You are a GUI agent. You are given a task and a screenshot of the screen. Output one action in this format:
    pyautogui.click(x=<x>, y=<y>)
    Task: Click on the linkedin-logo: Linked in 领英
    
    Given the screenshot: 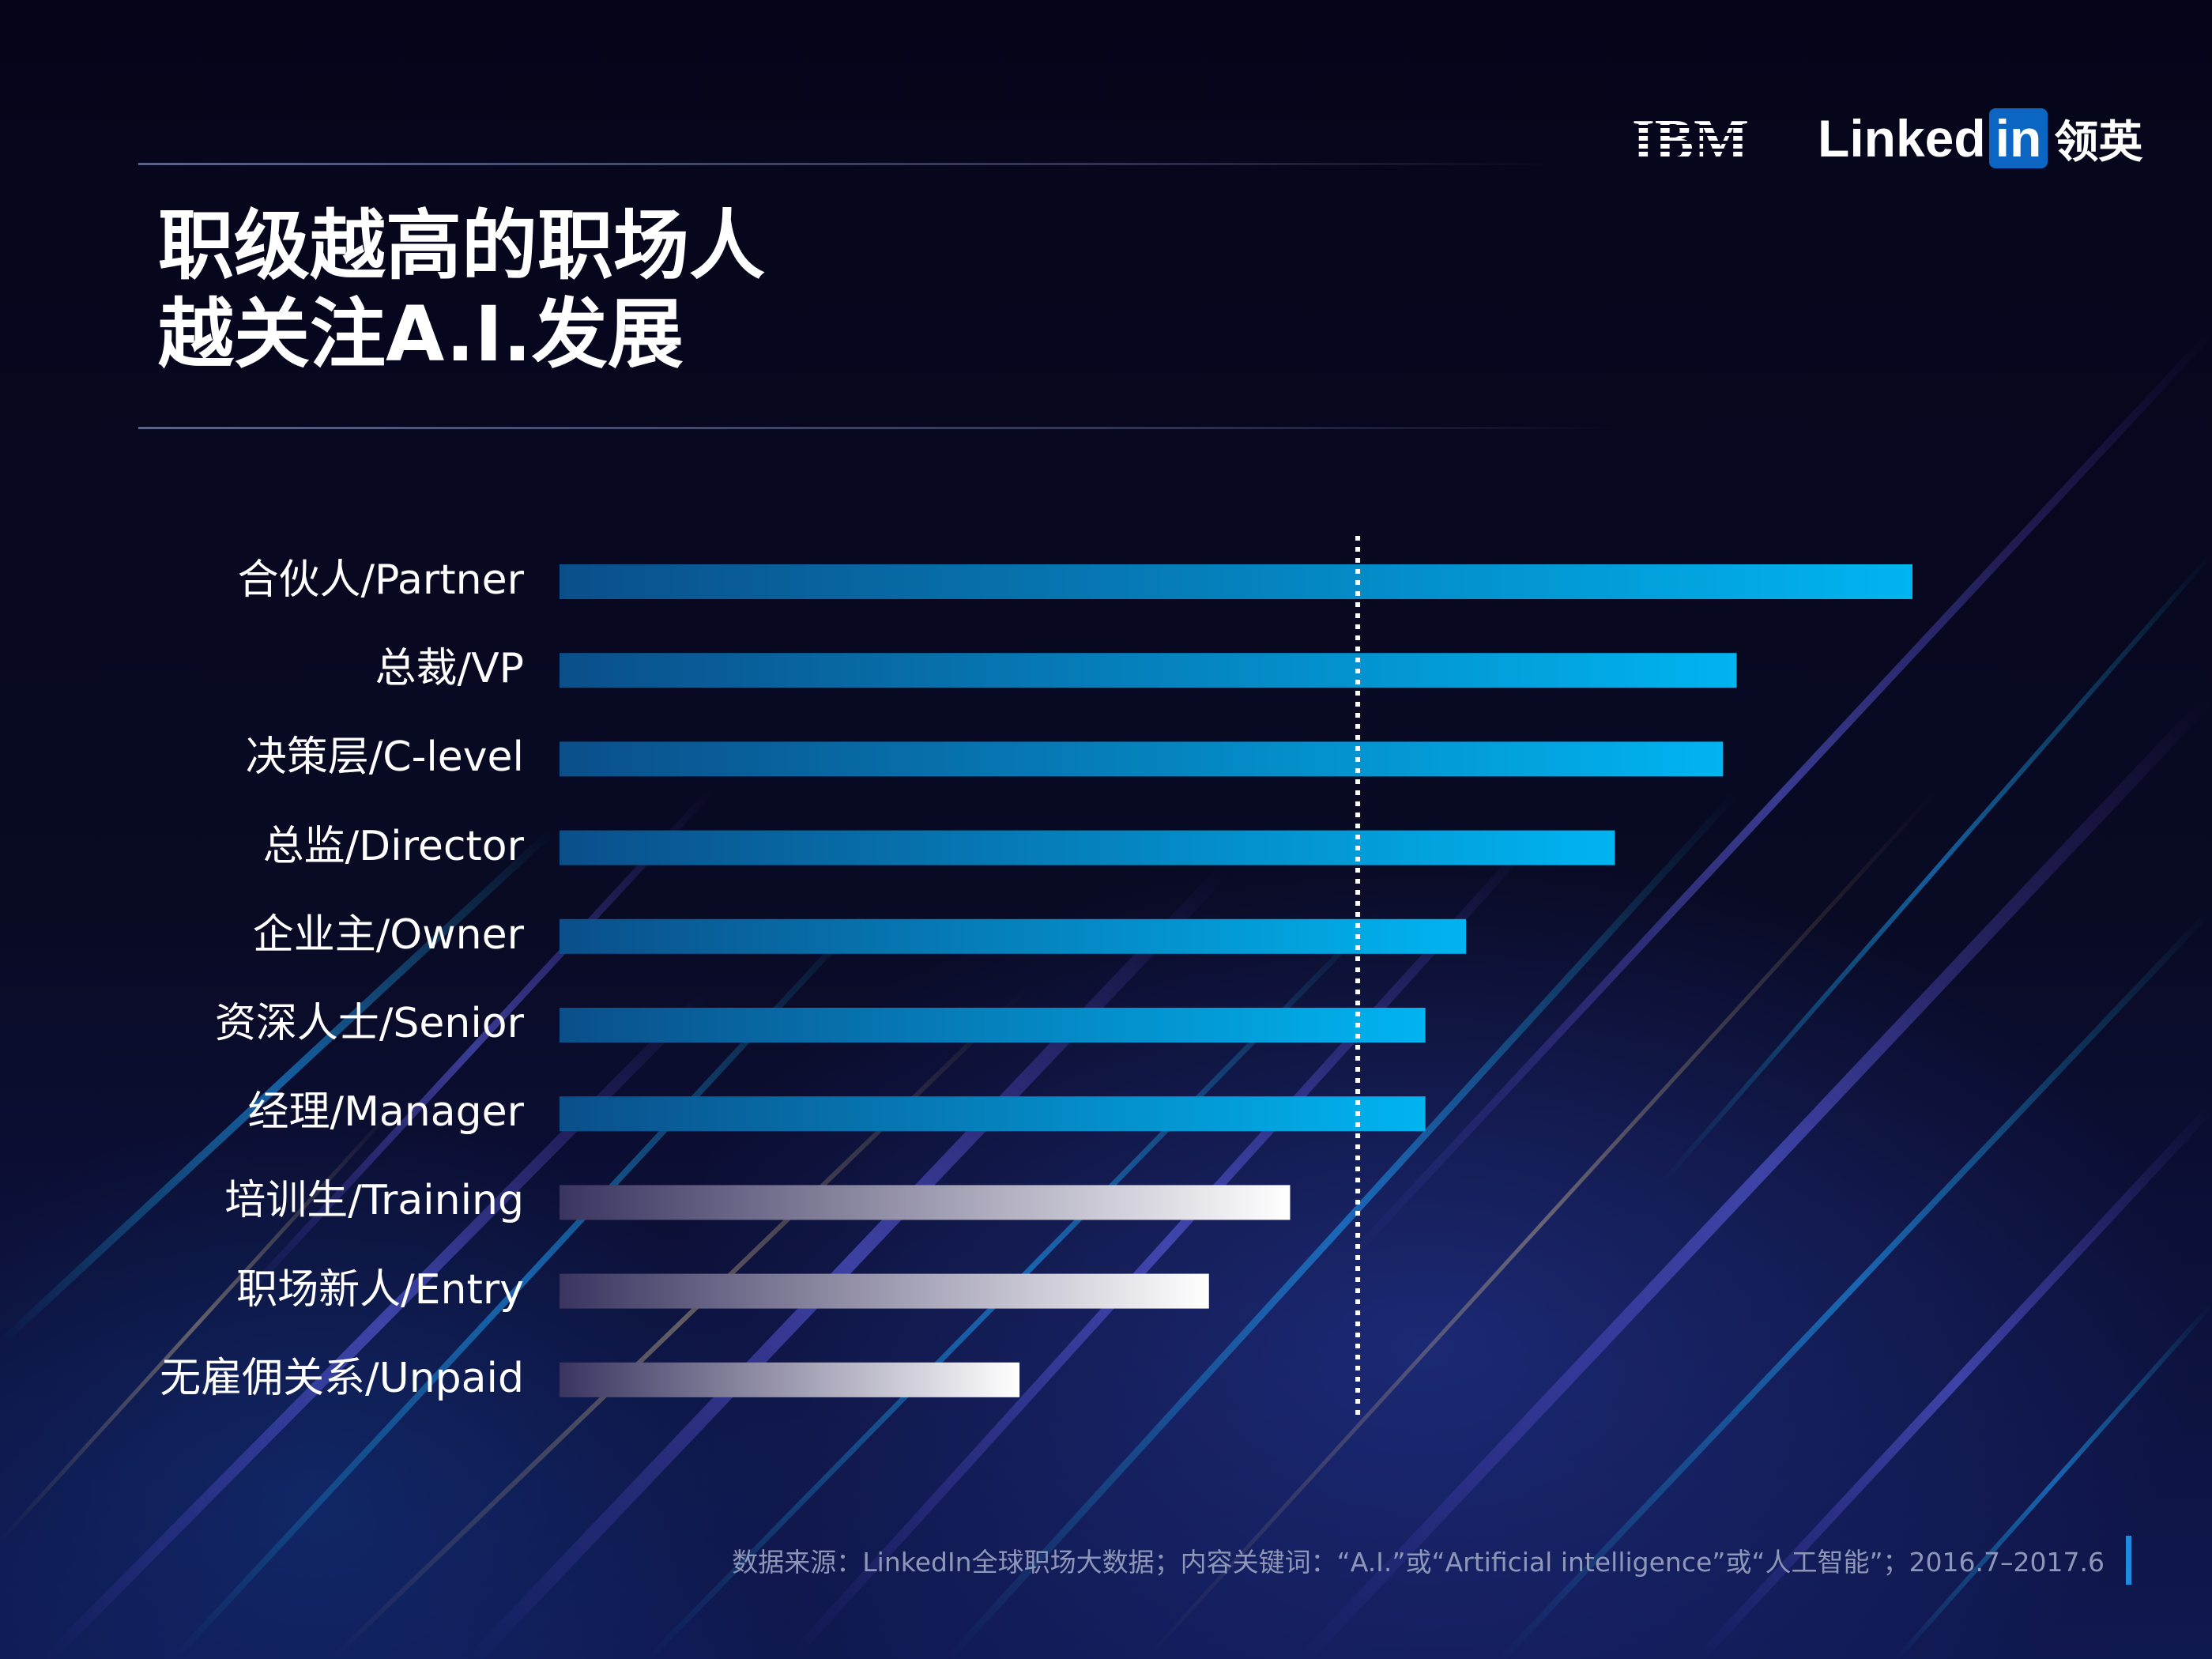 What is the action you would take?
    pyautogui.click(x=1980, y=138)
    